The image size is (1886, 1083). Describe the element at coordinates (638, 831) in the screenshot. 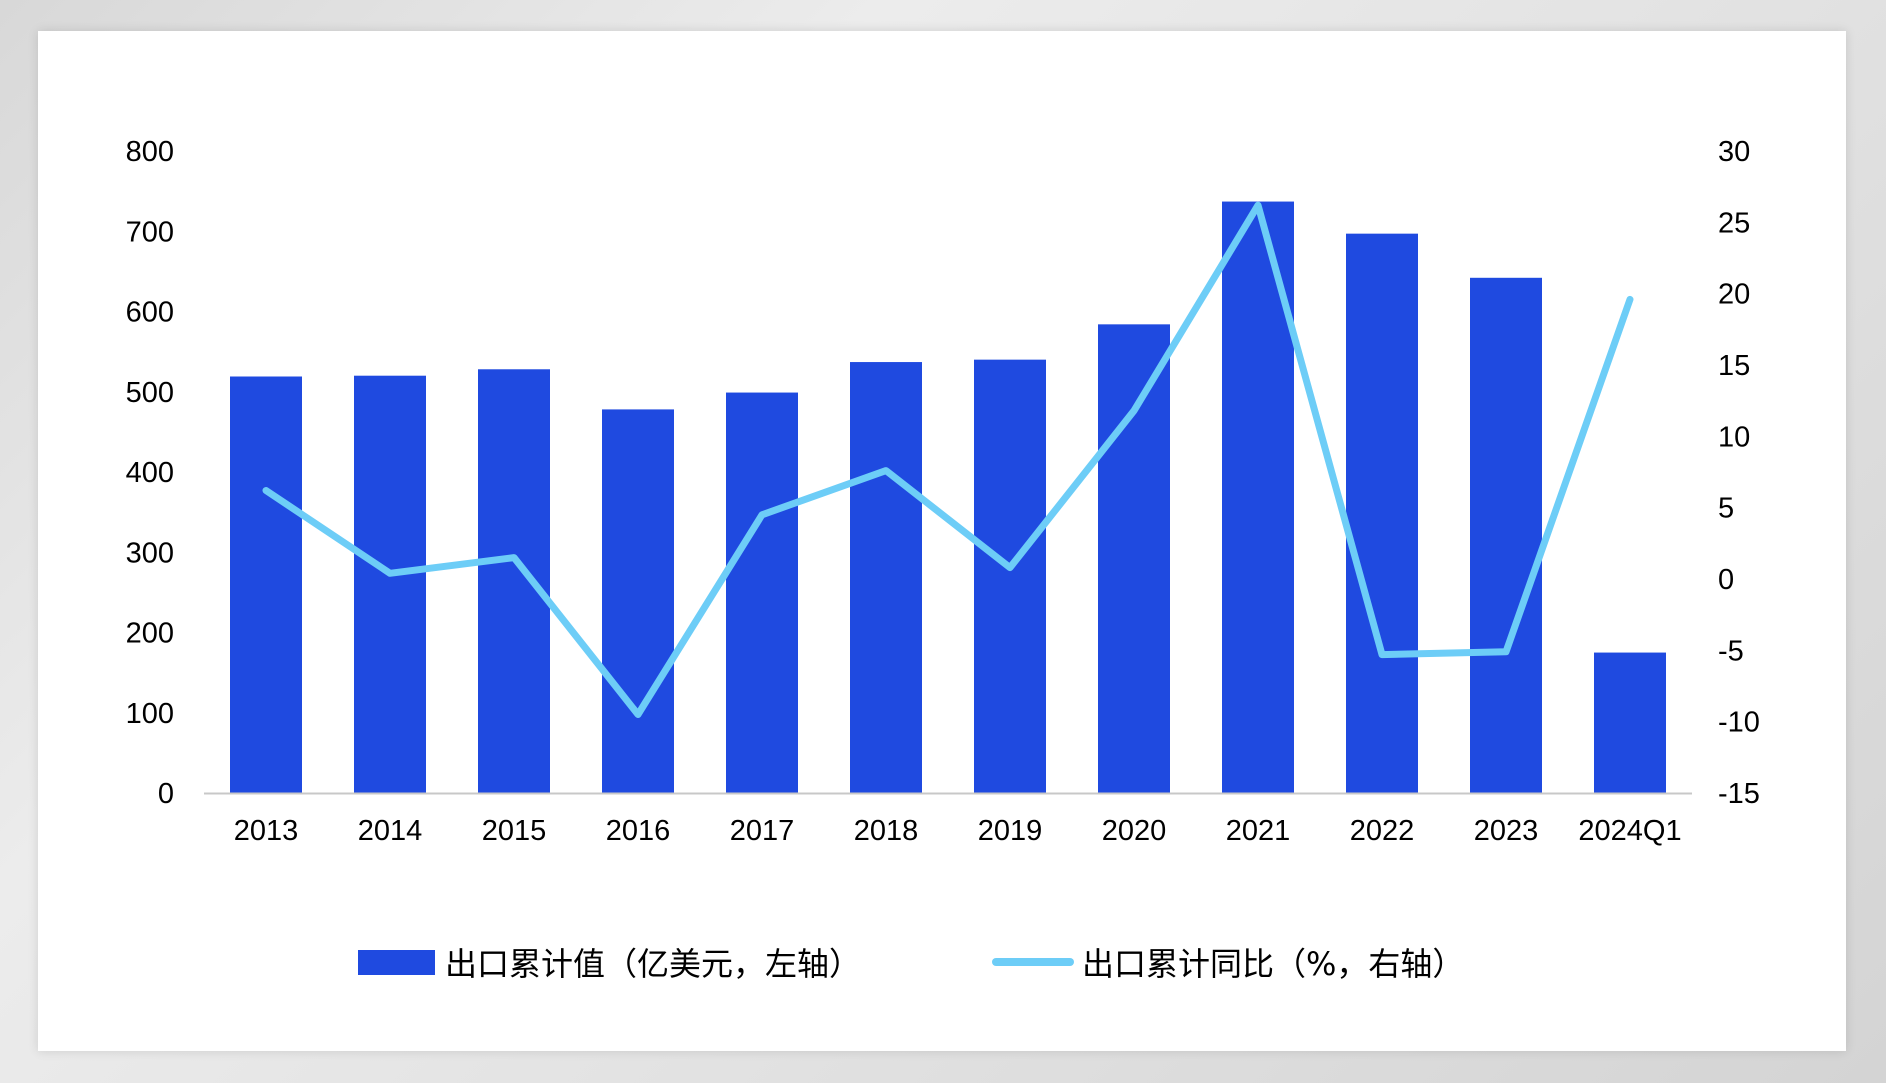

I see `x-tick-label: 2016` at that location.